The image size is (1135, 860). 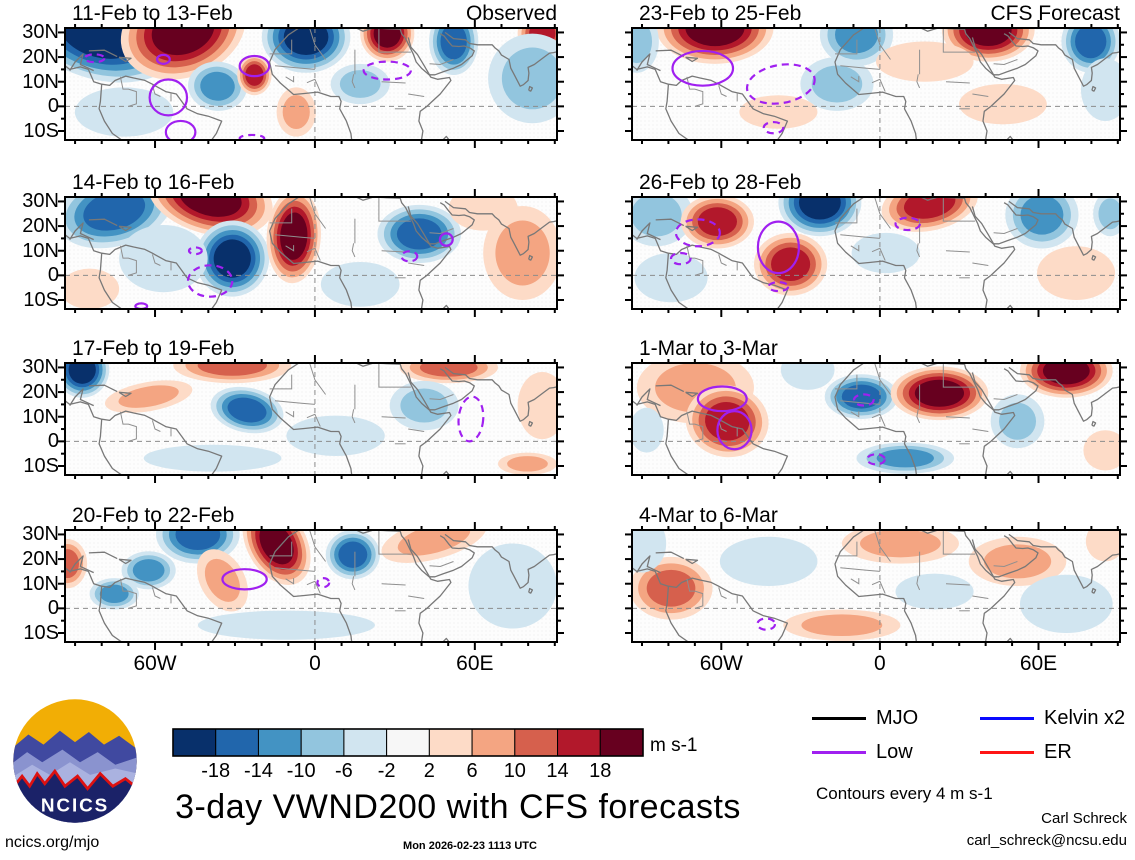 What do you see at coordinates (1046, 840) in the screenshot?
I see `author-email: carl_schreck@ncsu.edu` at bounding box center [1046, 840].